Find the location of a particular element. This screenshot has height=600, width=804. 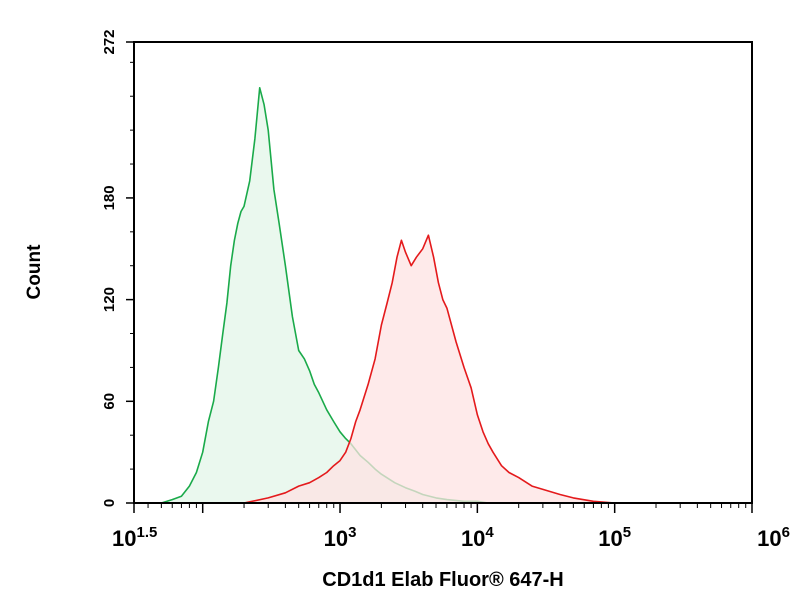

y-tick-label: 272 is located at coordinates (109, 41).